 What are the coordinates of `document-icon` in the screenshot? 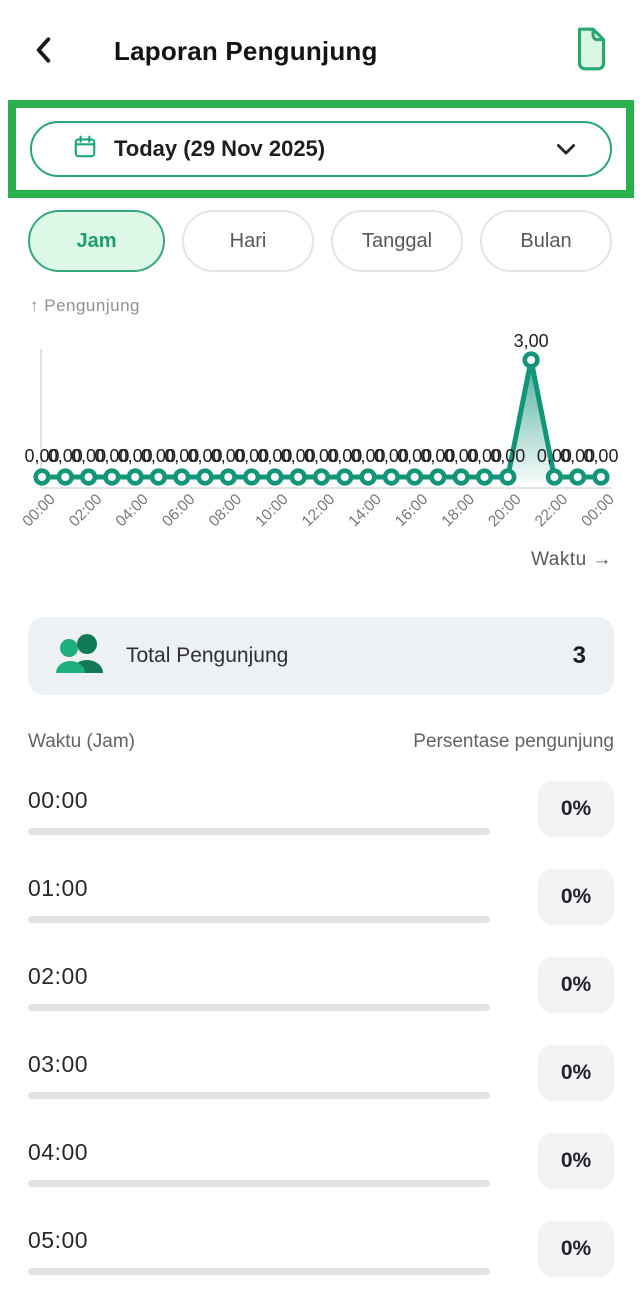 It's located at (591, 52).